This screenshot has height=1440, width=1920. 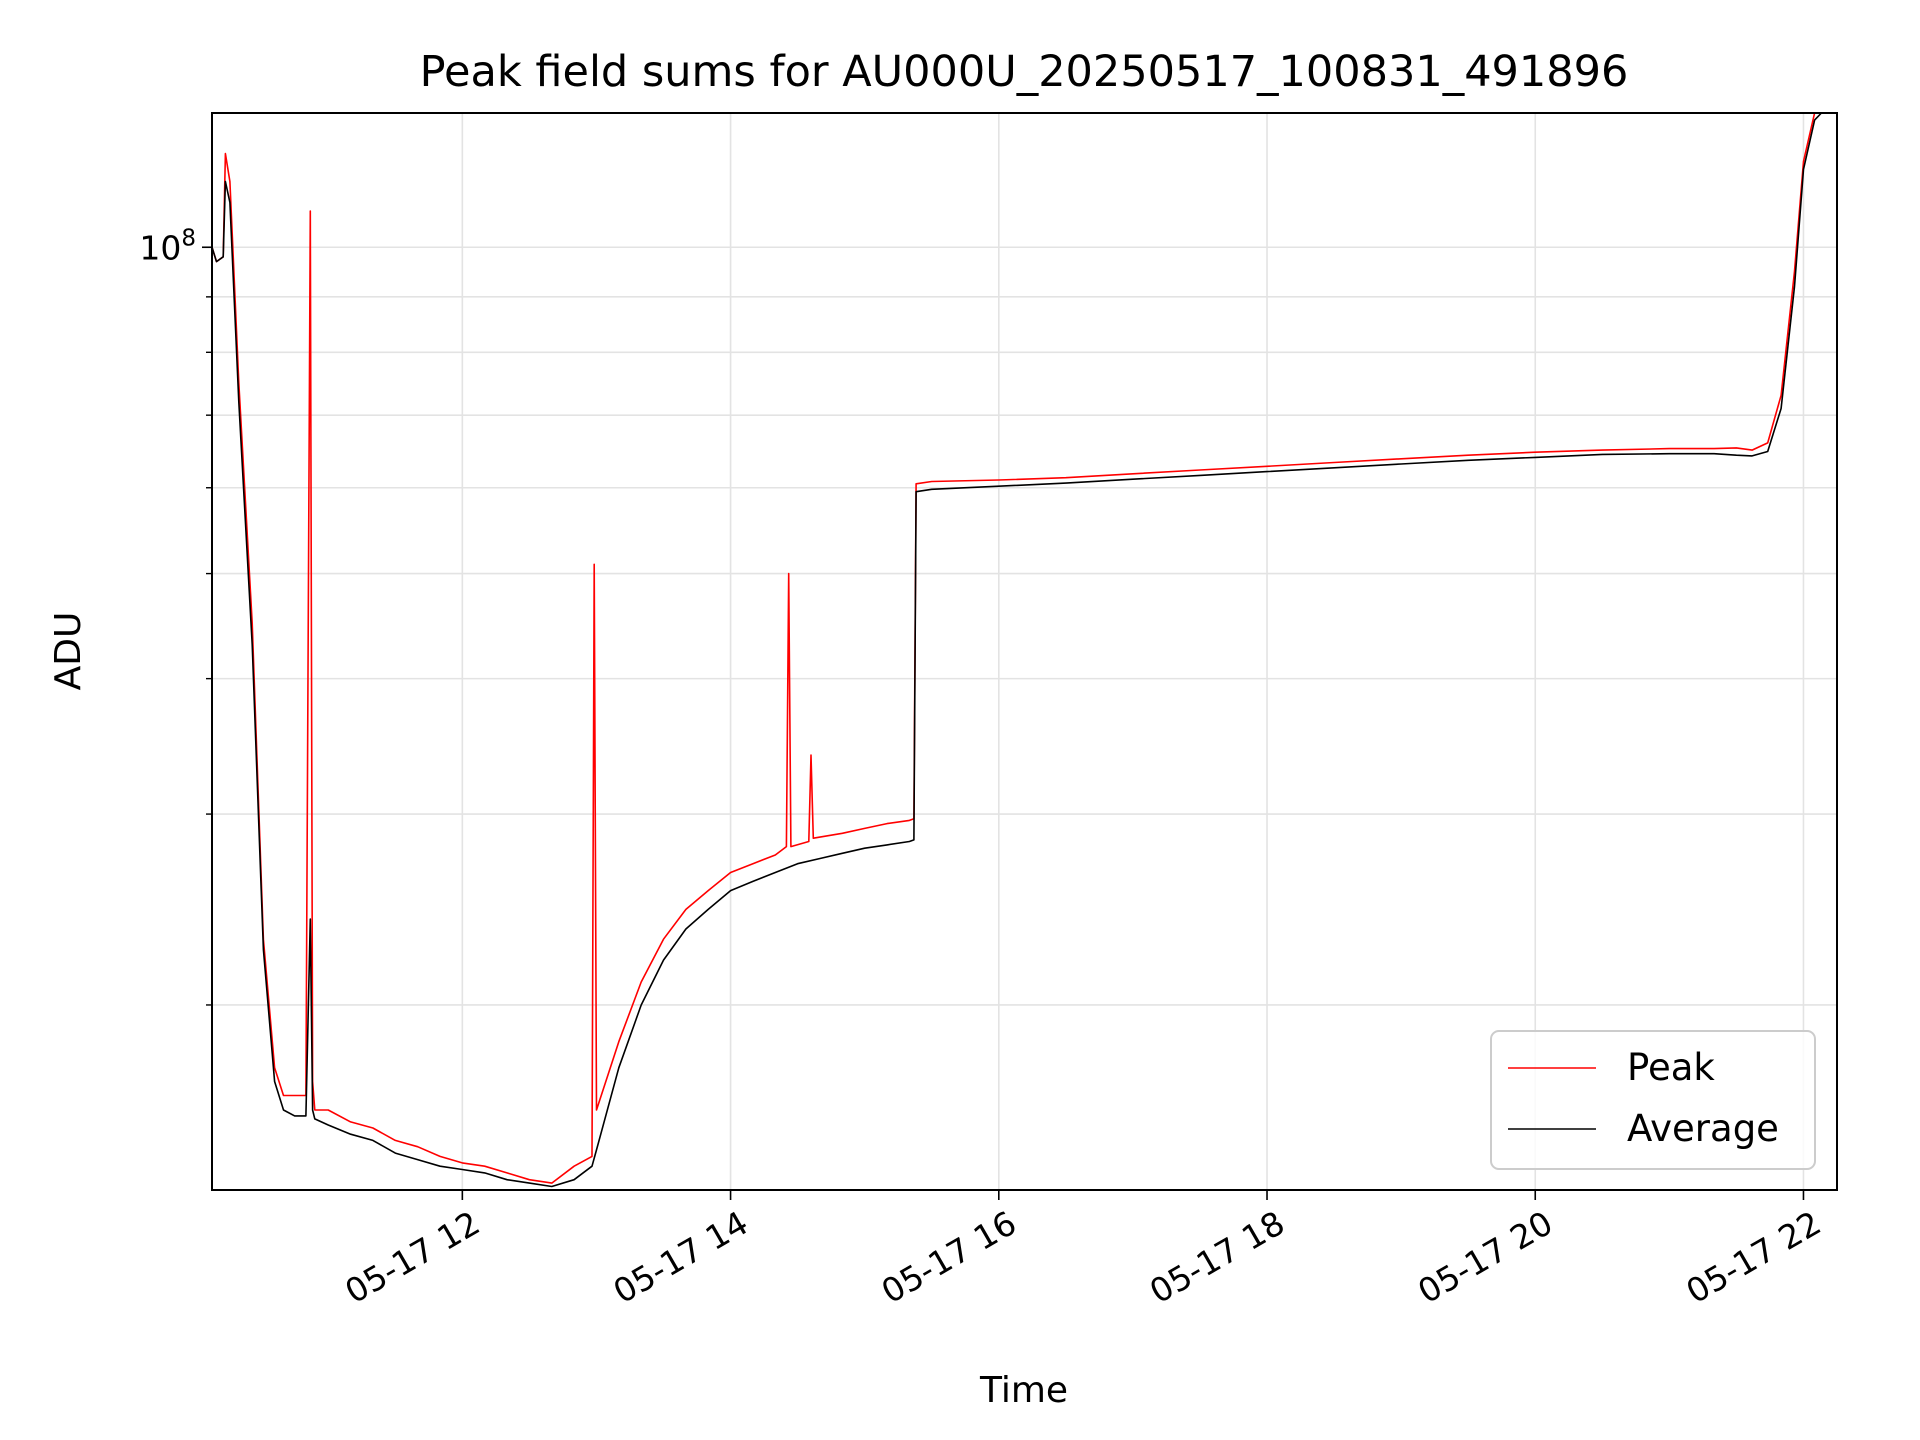 I want to click on legend: Peak Average, so click(x=1653, y=1100).